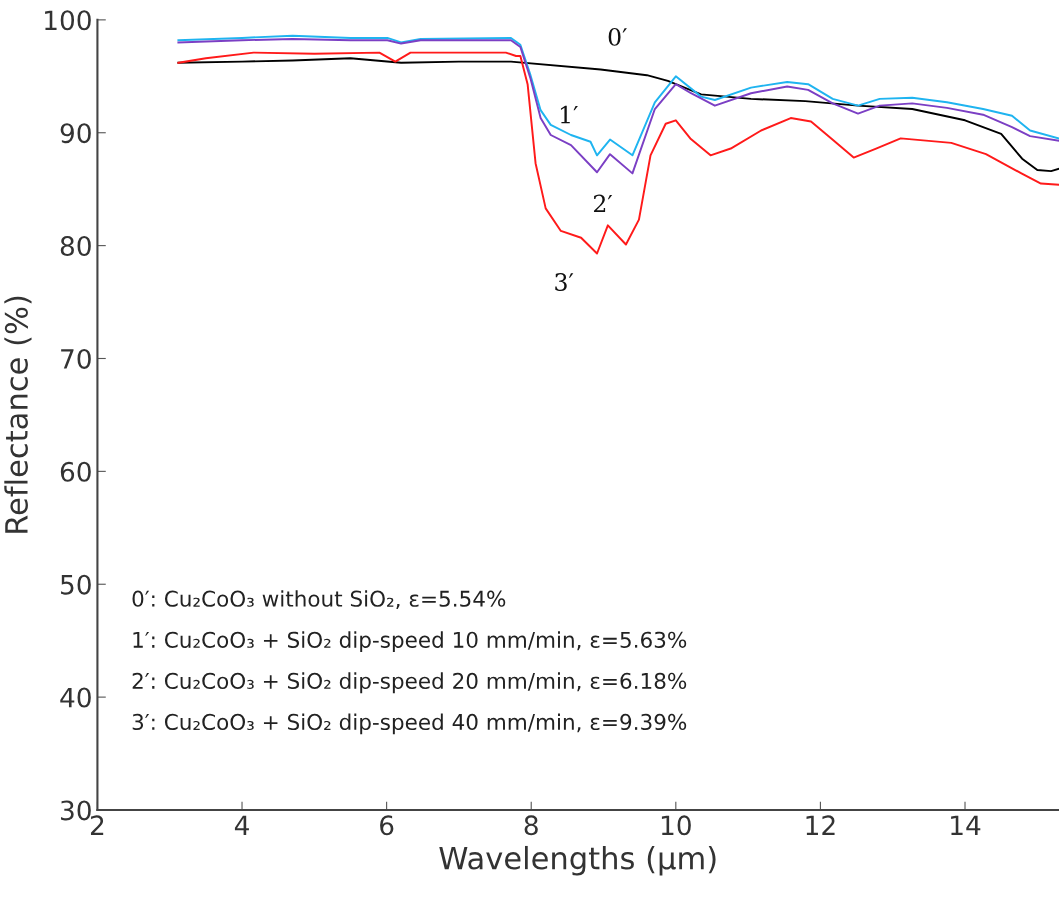 This screenshot has width=1059, height=903. I want to click on y-tick-label: 40, so click(75, 697).